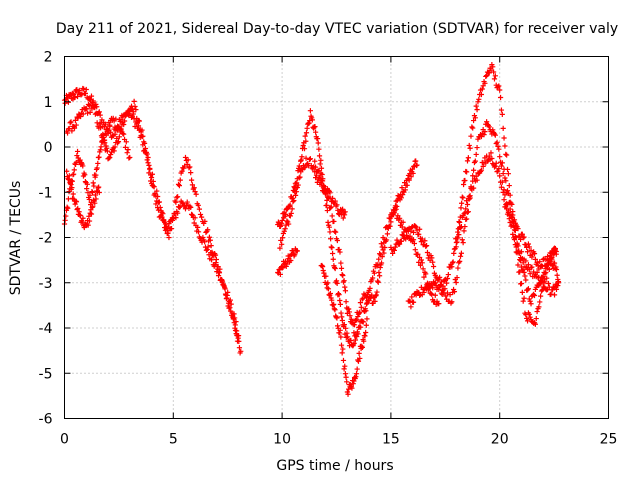 The width and height of the screenshot is (640, 480). Describe the element at coordinates (46, 193) in the screenshot. I see `y-tick-label: -1` at that location.